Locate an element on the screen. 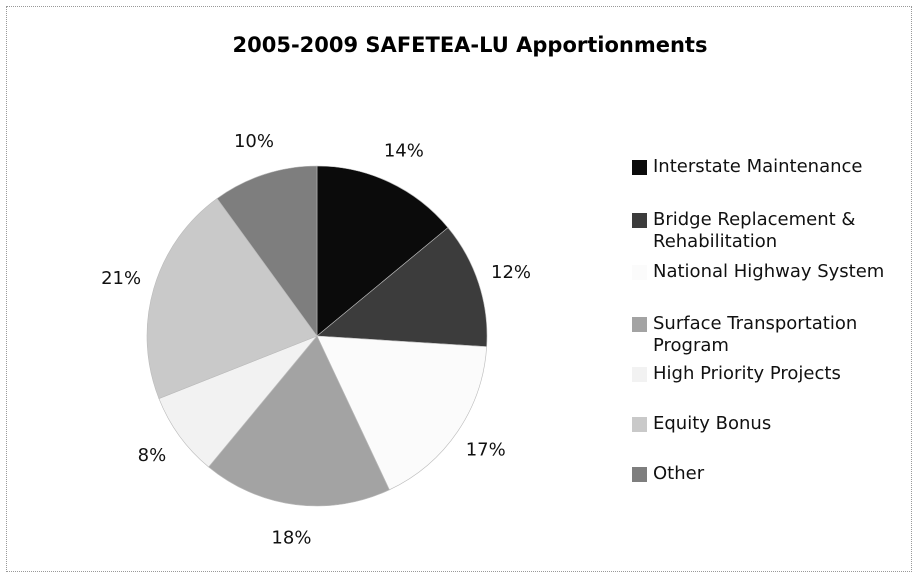 Image resolution: width=920 pixels, height=578 pixels. data-label: 14% is located at coordinates (404, 150).